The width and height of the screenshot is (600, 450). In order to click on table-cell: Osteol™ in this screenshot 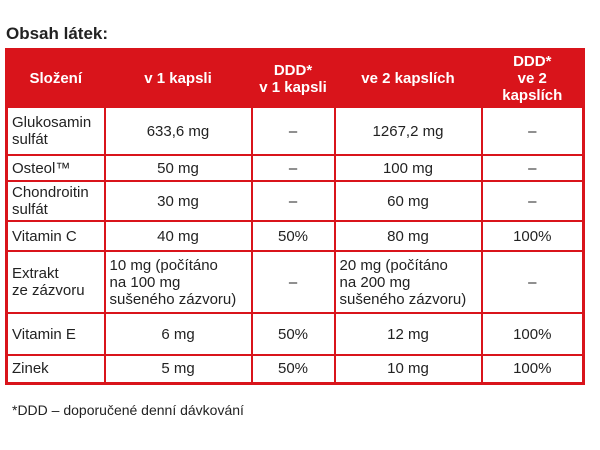, I will do `click(55, 168)`.